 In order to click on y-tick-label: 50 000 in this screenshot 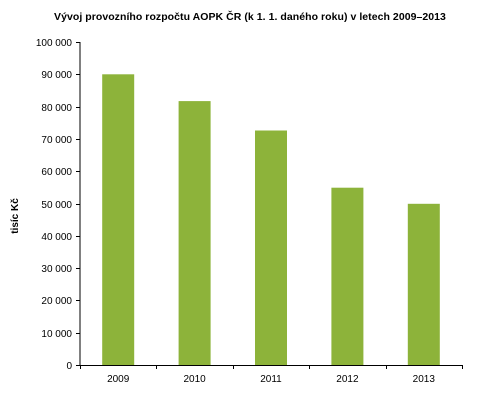, I will do `click(56, 205)`.